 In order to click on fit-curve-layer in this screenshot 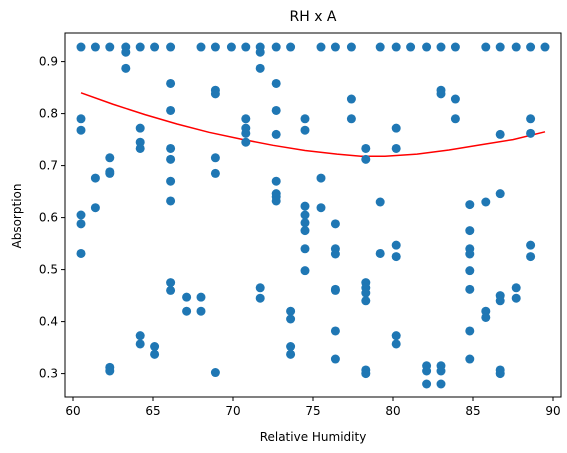, I will do `click(313, 124)`.